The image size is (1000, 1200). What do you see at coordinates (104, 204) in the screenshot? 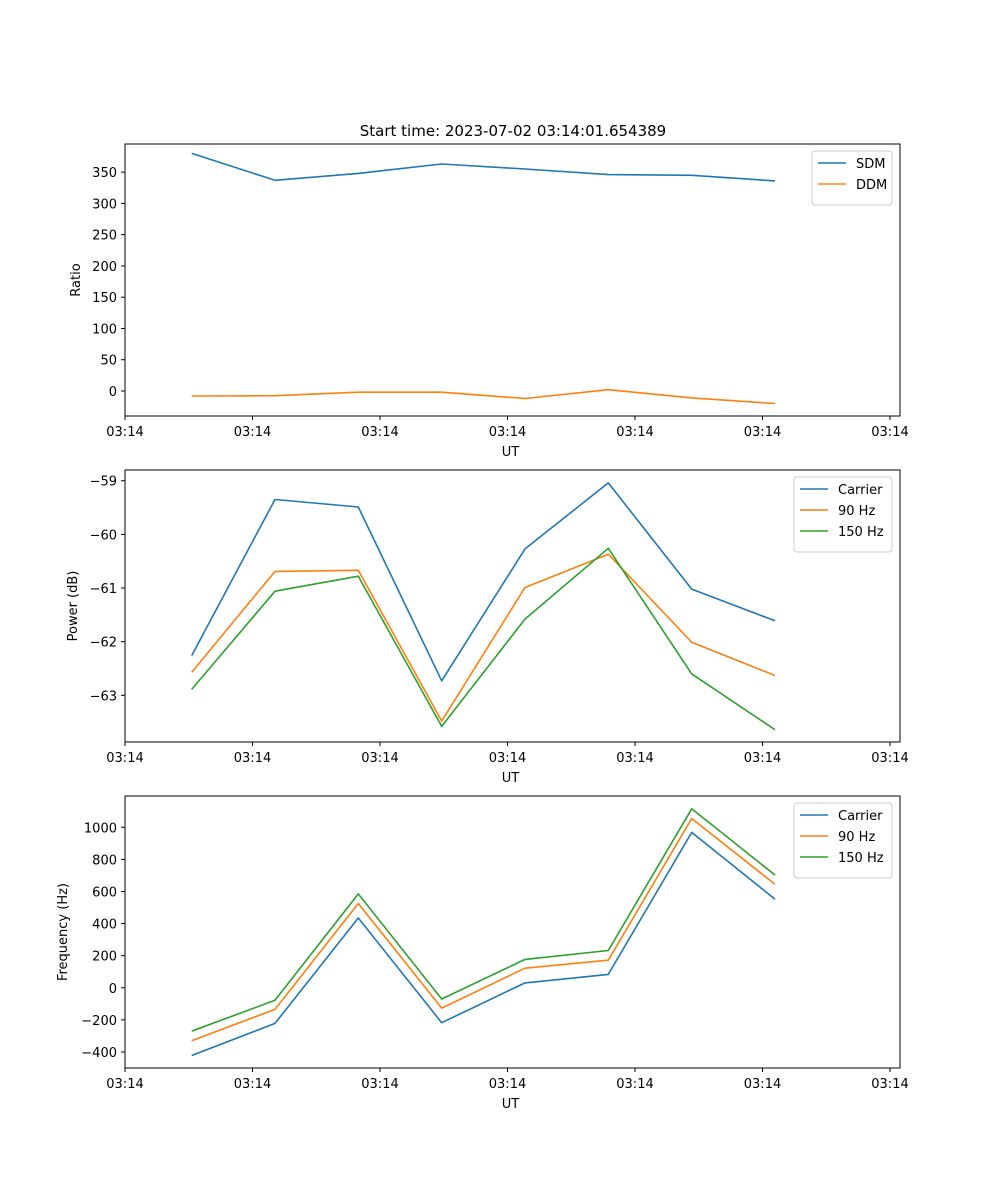
I see `ratio-y-tick-label: 300` at bounding box center [104, 204].